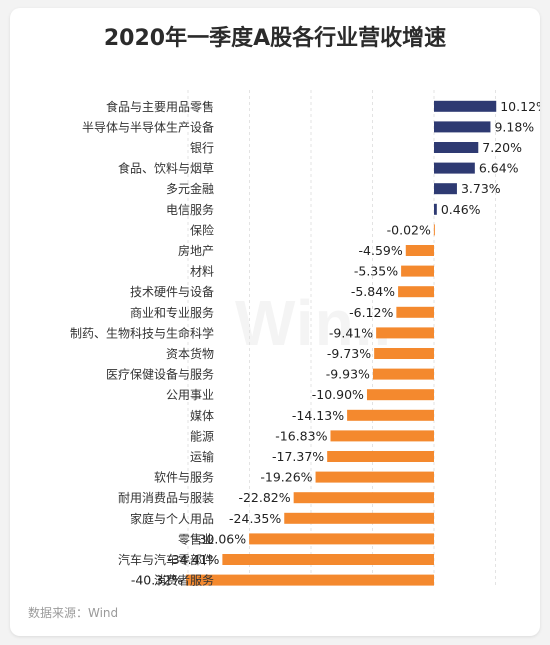  Describe the element at coordinates (202, 272) in the screenshot. I see `category-label: 材料` at that location.